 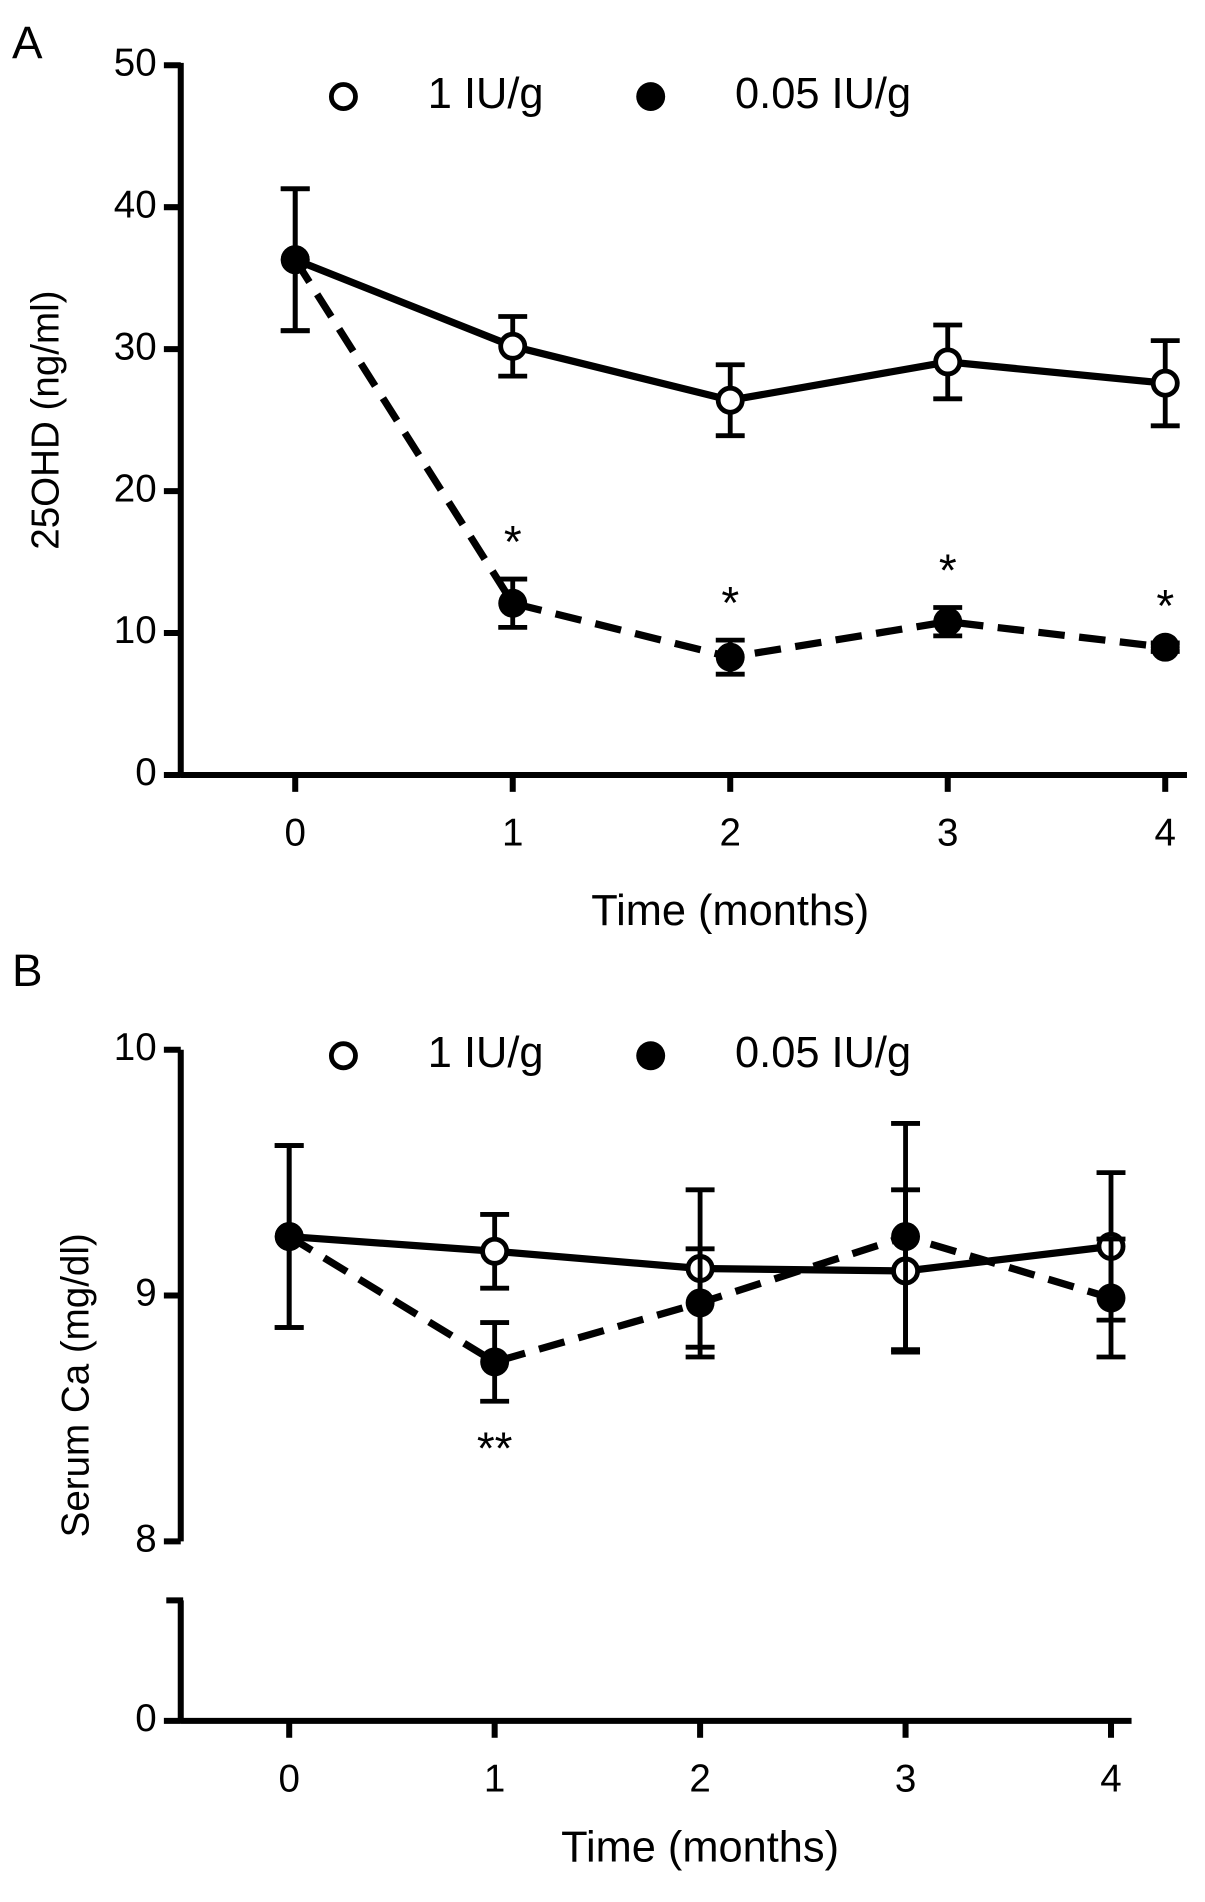 What do you see at coordinates (27, 970) in the screenshot?
I see `panel-label: B` at bounding box center [27, 970].